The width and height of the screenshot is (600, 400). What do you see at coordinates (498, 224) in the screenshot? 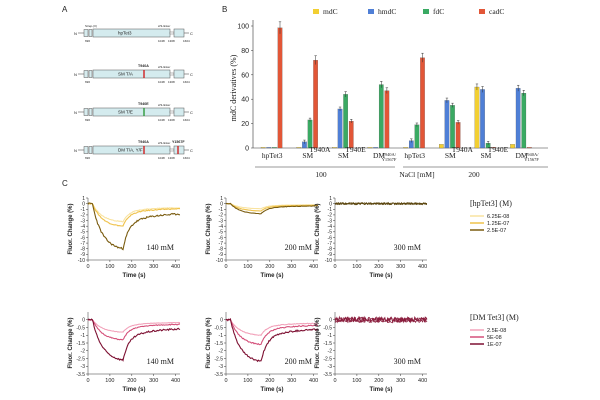
I see `legend-label-1.25E-07: 1.25E-07` at bounding box center [498, 224].